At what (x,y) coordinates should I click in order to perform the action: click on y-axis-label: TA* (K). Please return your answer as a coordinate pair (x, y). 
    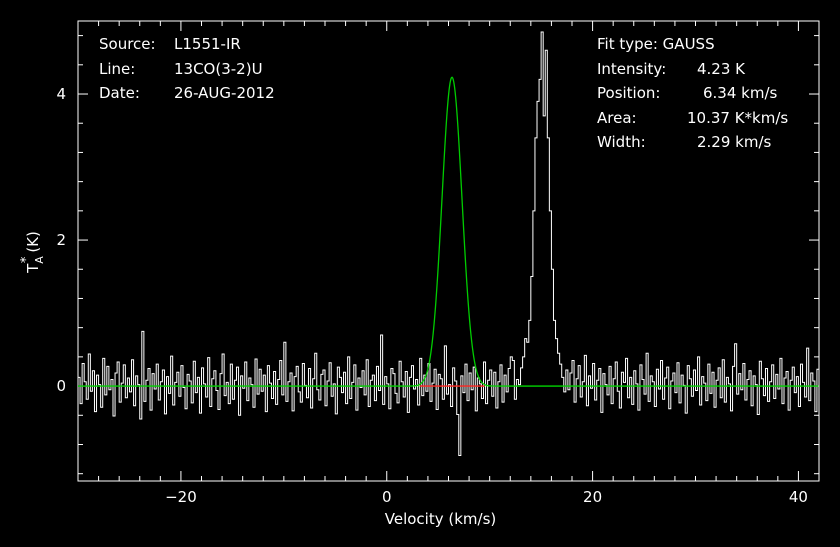
    Looking at the image, I should click on (32, 252).